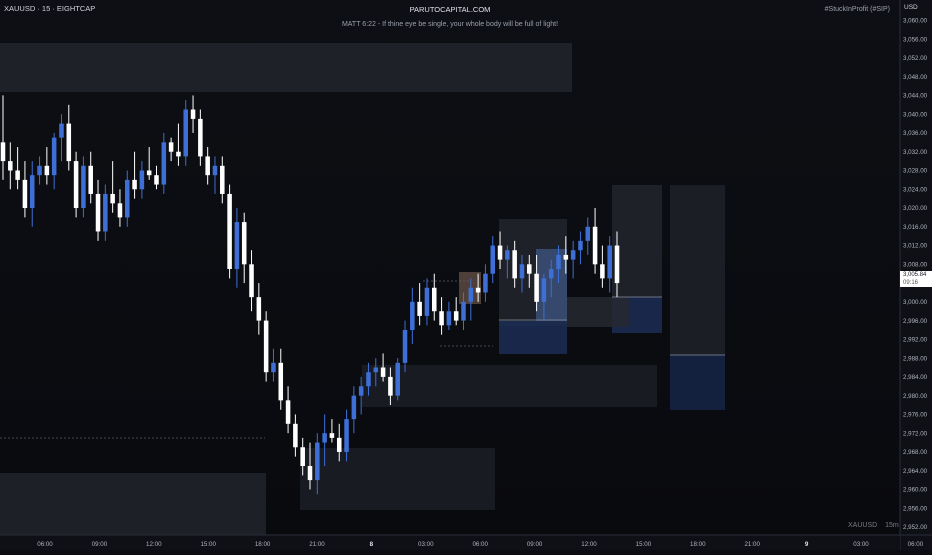 This screenshot has width=932, height=555. What do you see at coordinates (916, 279) in the screenshot?
I see `price-tag: 3,005.84 09:16` at bounding box center [916, 279].